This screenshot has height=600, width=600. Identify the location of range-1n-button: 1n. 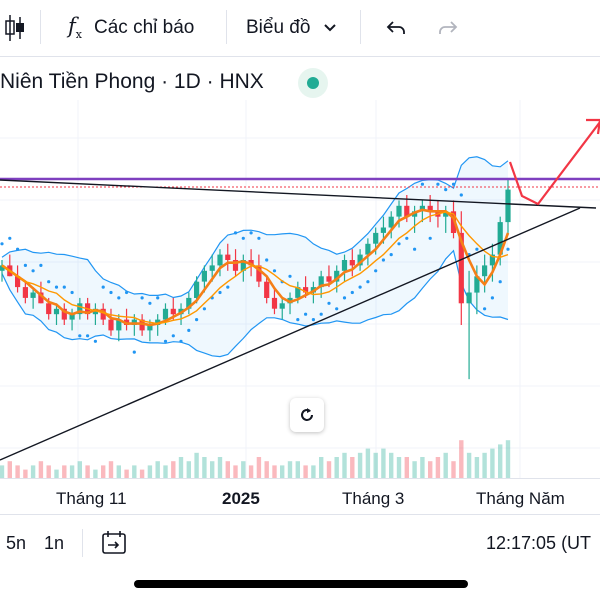
(54, 543).